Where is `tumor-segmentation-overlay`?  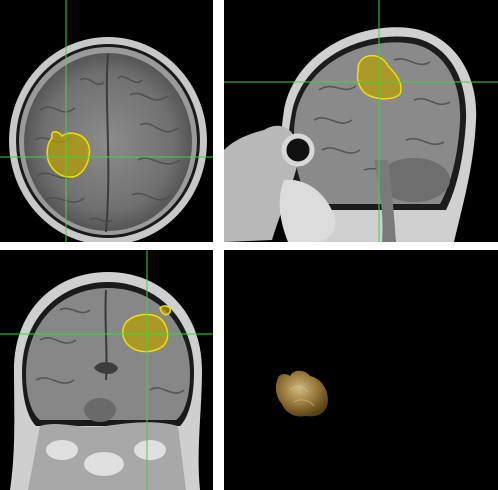 tumor-segmentation-overlay is located at coordinates (68, 154).